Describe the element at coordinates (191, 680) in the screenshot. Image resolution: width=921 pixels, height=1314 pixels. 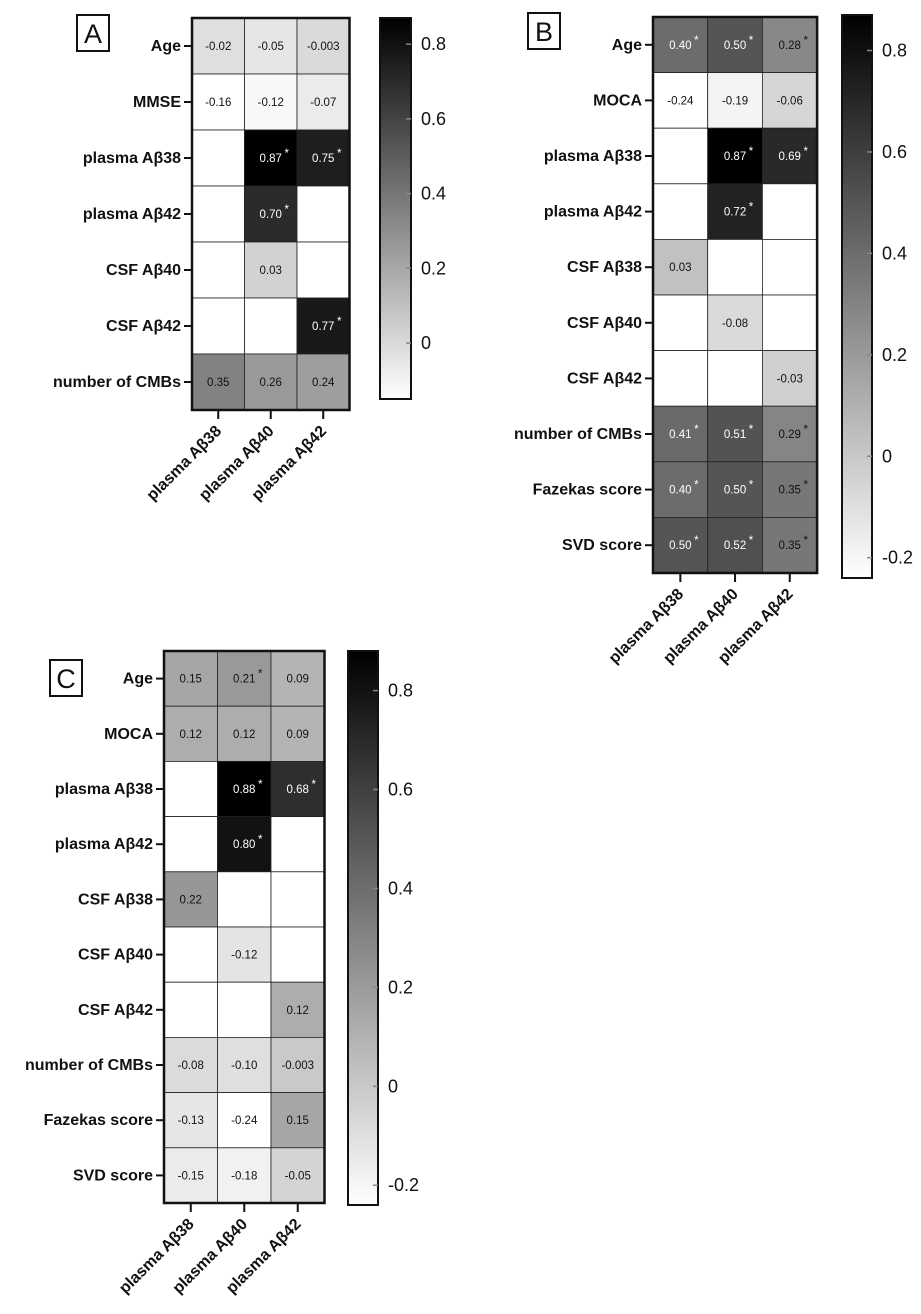
I see `cell-value-label: 0.15` at that location.